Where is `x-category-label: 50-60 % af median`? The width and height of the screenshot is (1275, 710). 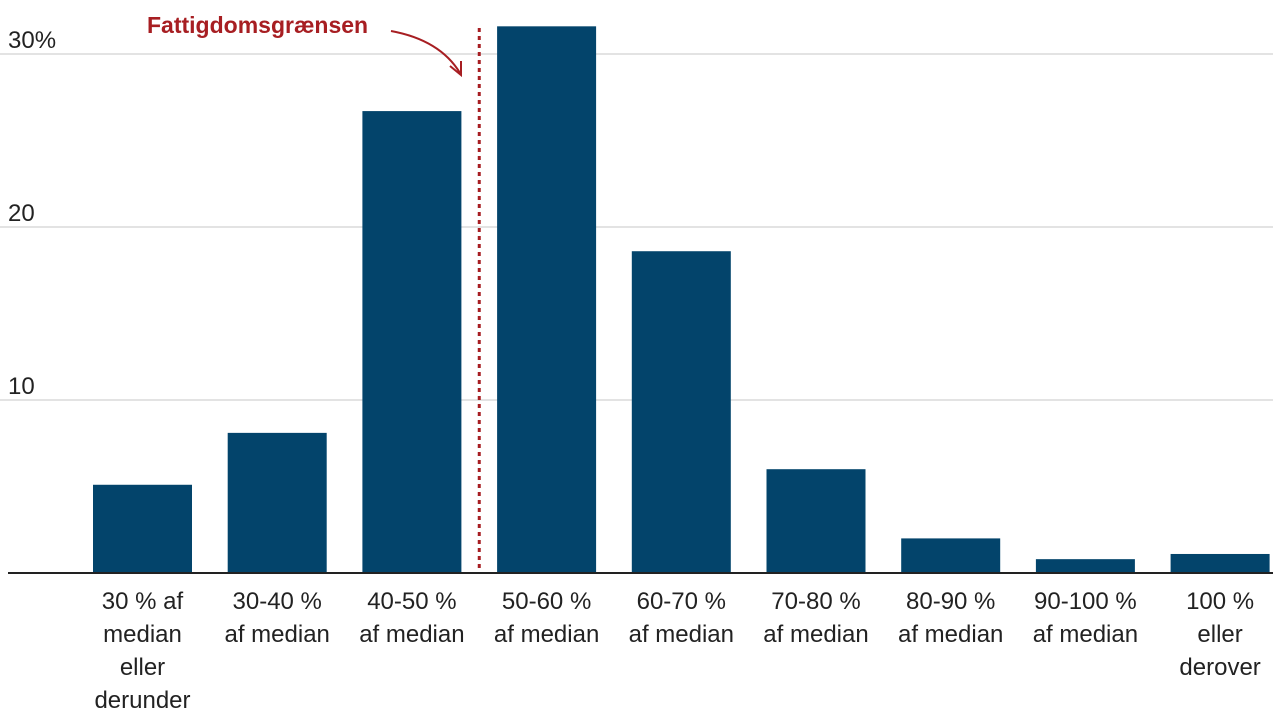 x-category-label: 50-60 % af median is located at coordinates (546, 618).